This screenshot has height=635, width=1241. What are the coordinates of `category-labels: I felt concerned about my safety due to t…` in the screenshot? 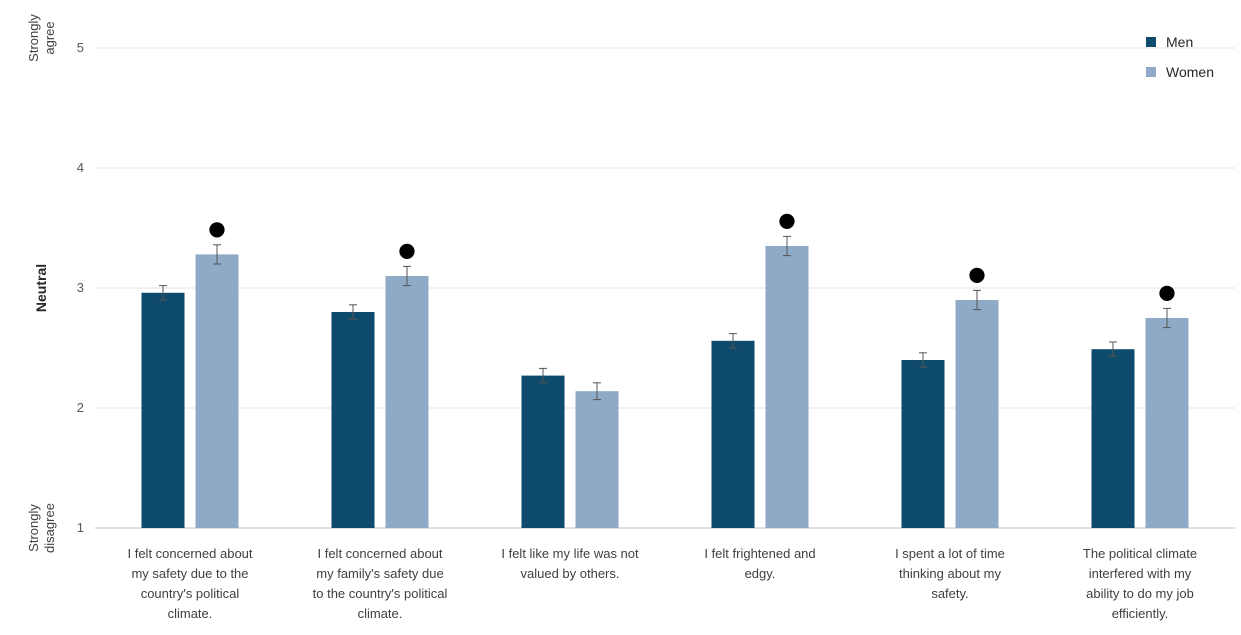 It's located at (662, 583).